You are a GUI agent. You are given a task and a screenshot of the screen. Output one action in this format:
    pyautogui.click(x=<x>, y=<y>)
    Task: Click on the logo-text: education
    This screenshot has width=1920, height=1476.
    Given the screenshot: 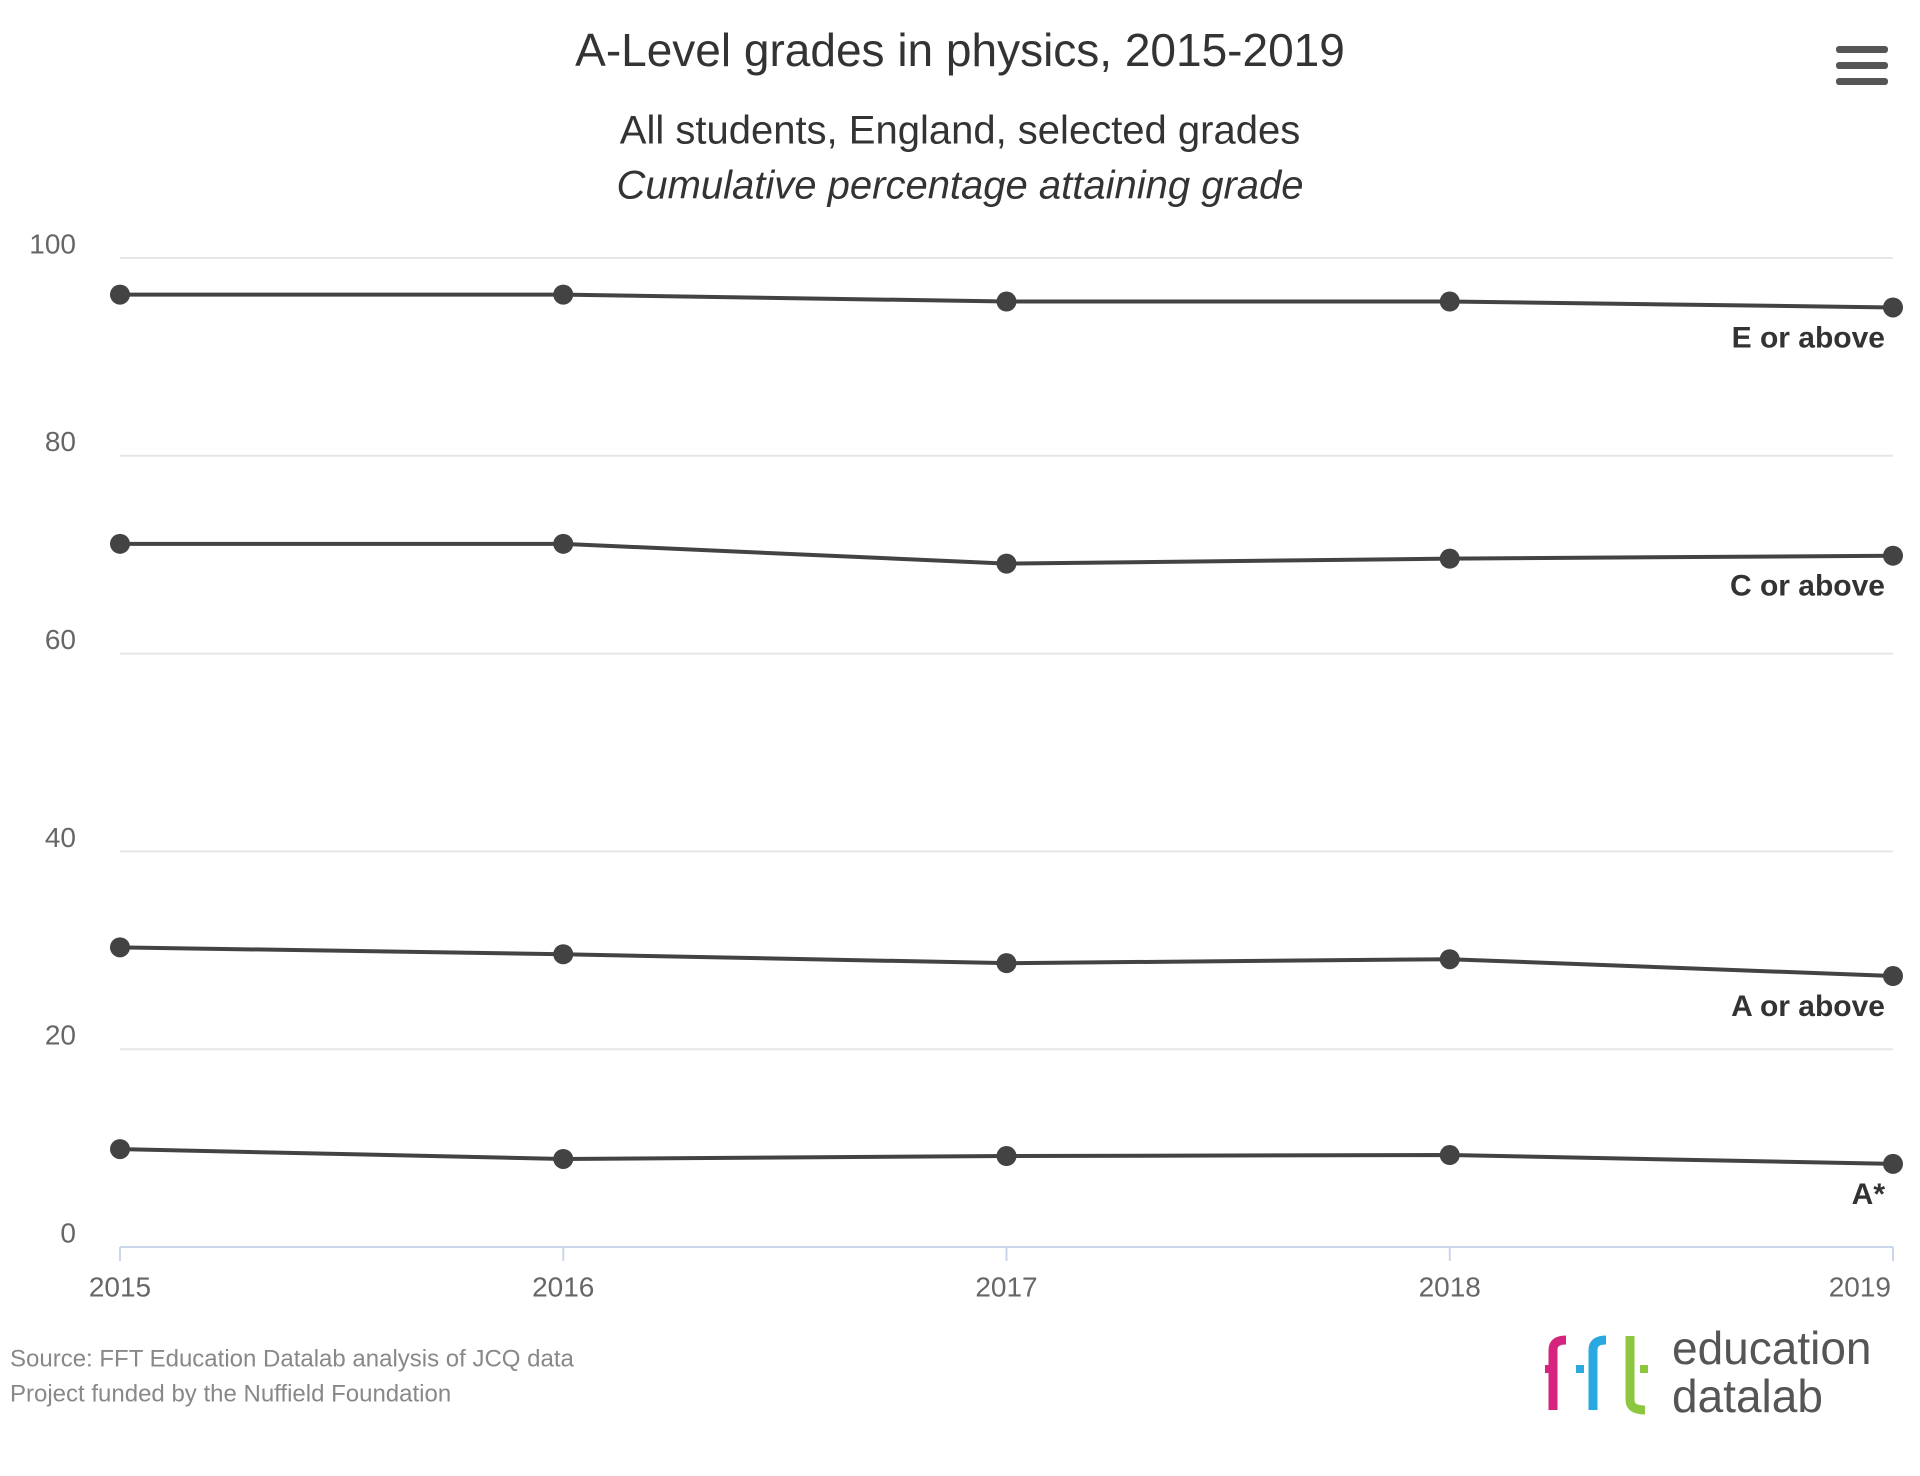 What is the action you would take?
    pyautogui.click(x=1772, y=1348)
    